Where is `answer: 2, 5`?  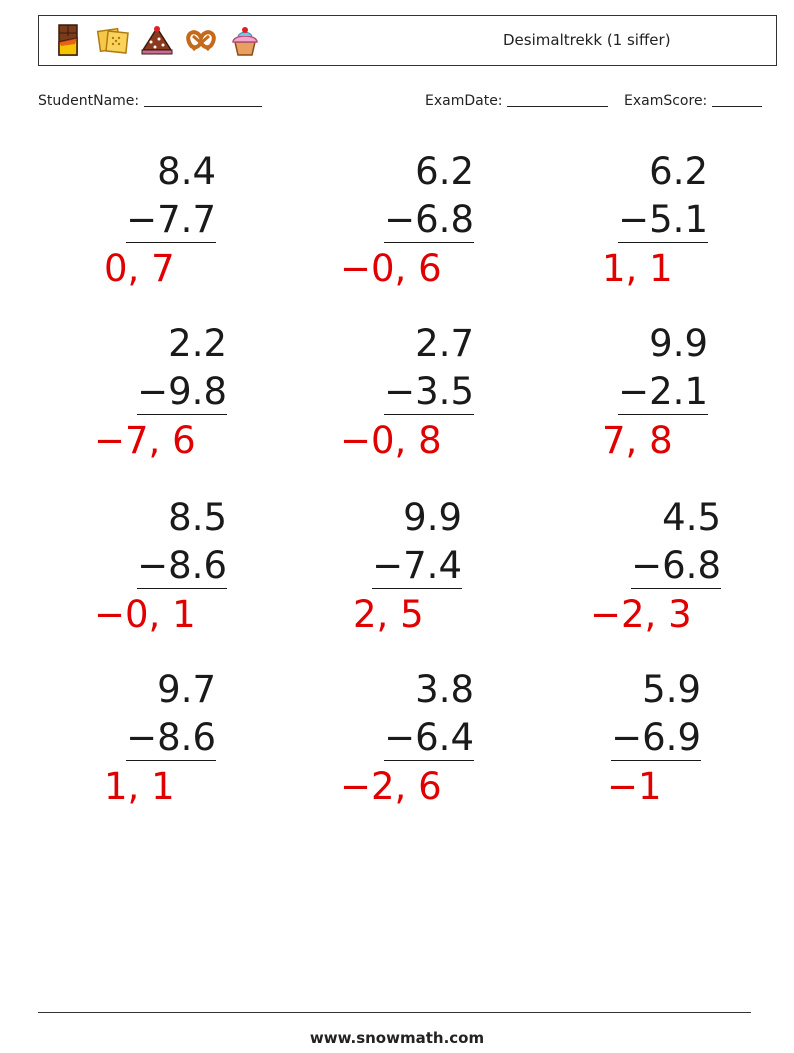
answer: 2, 5 is located at coordinates (388, 614).